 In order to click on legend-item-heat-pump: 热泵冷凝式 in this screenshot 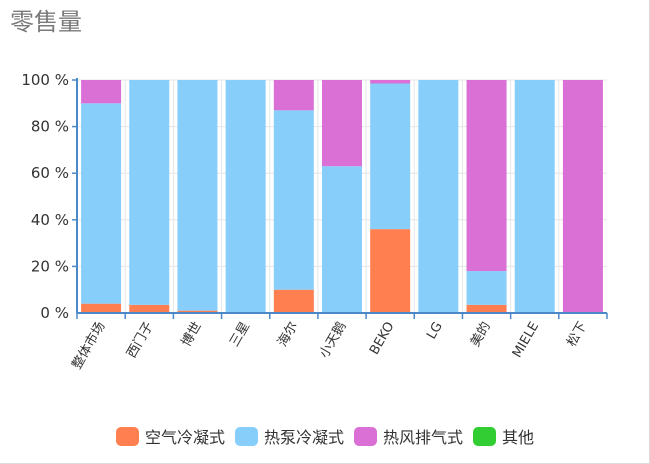, I will do `click(289, 436)`.